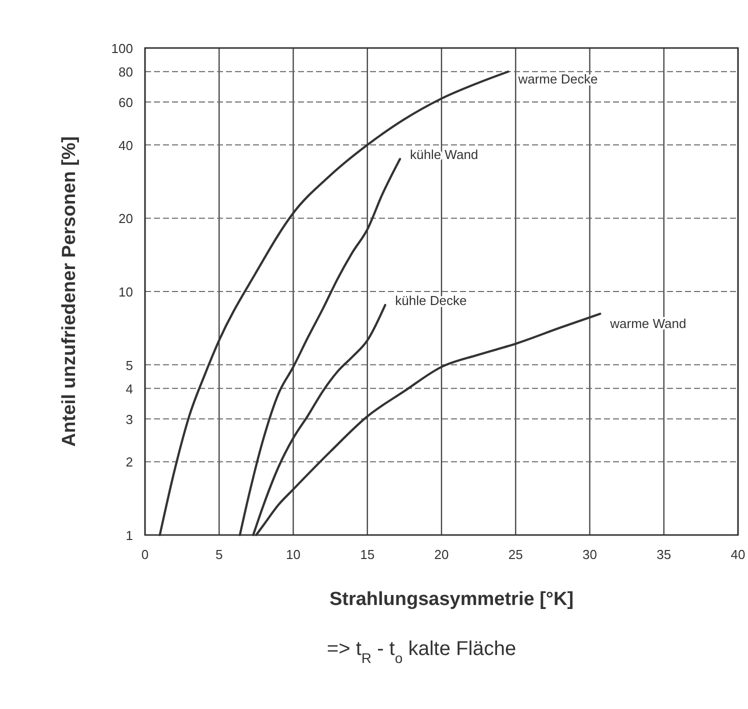 This screenshot has height=709, width=748. What do you see at coordinates (129, 535) in the screenshot?
I see `y-tick-label: 1` at bounding box center [129, 535].